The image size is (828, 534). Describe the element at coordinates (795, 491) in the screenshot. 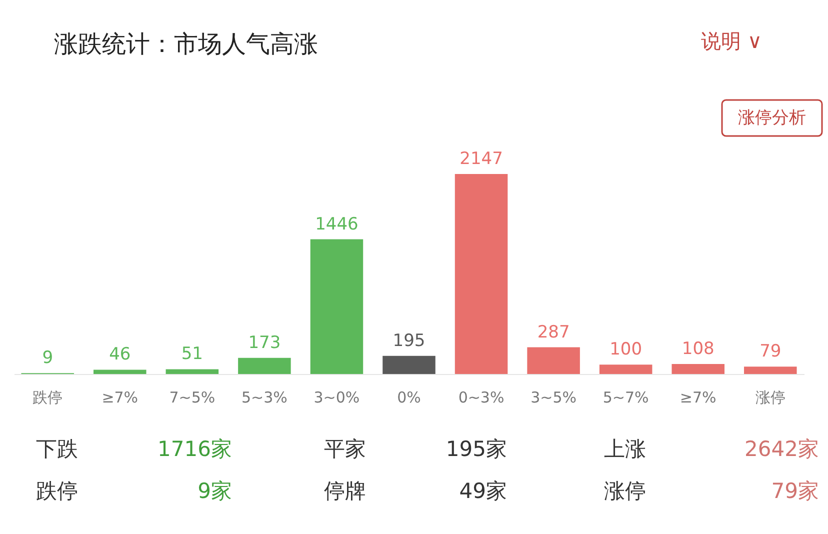

I see `text: 79家` at that location.